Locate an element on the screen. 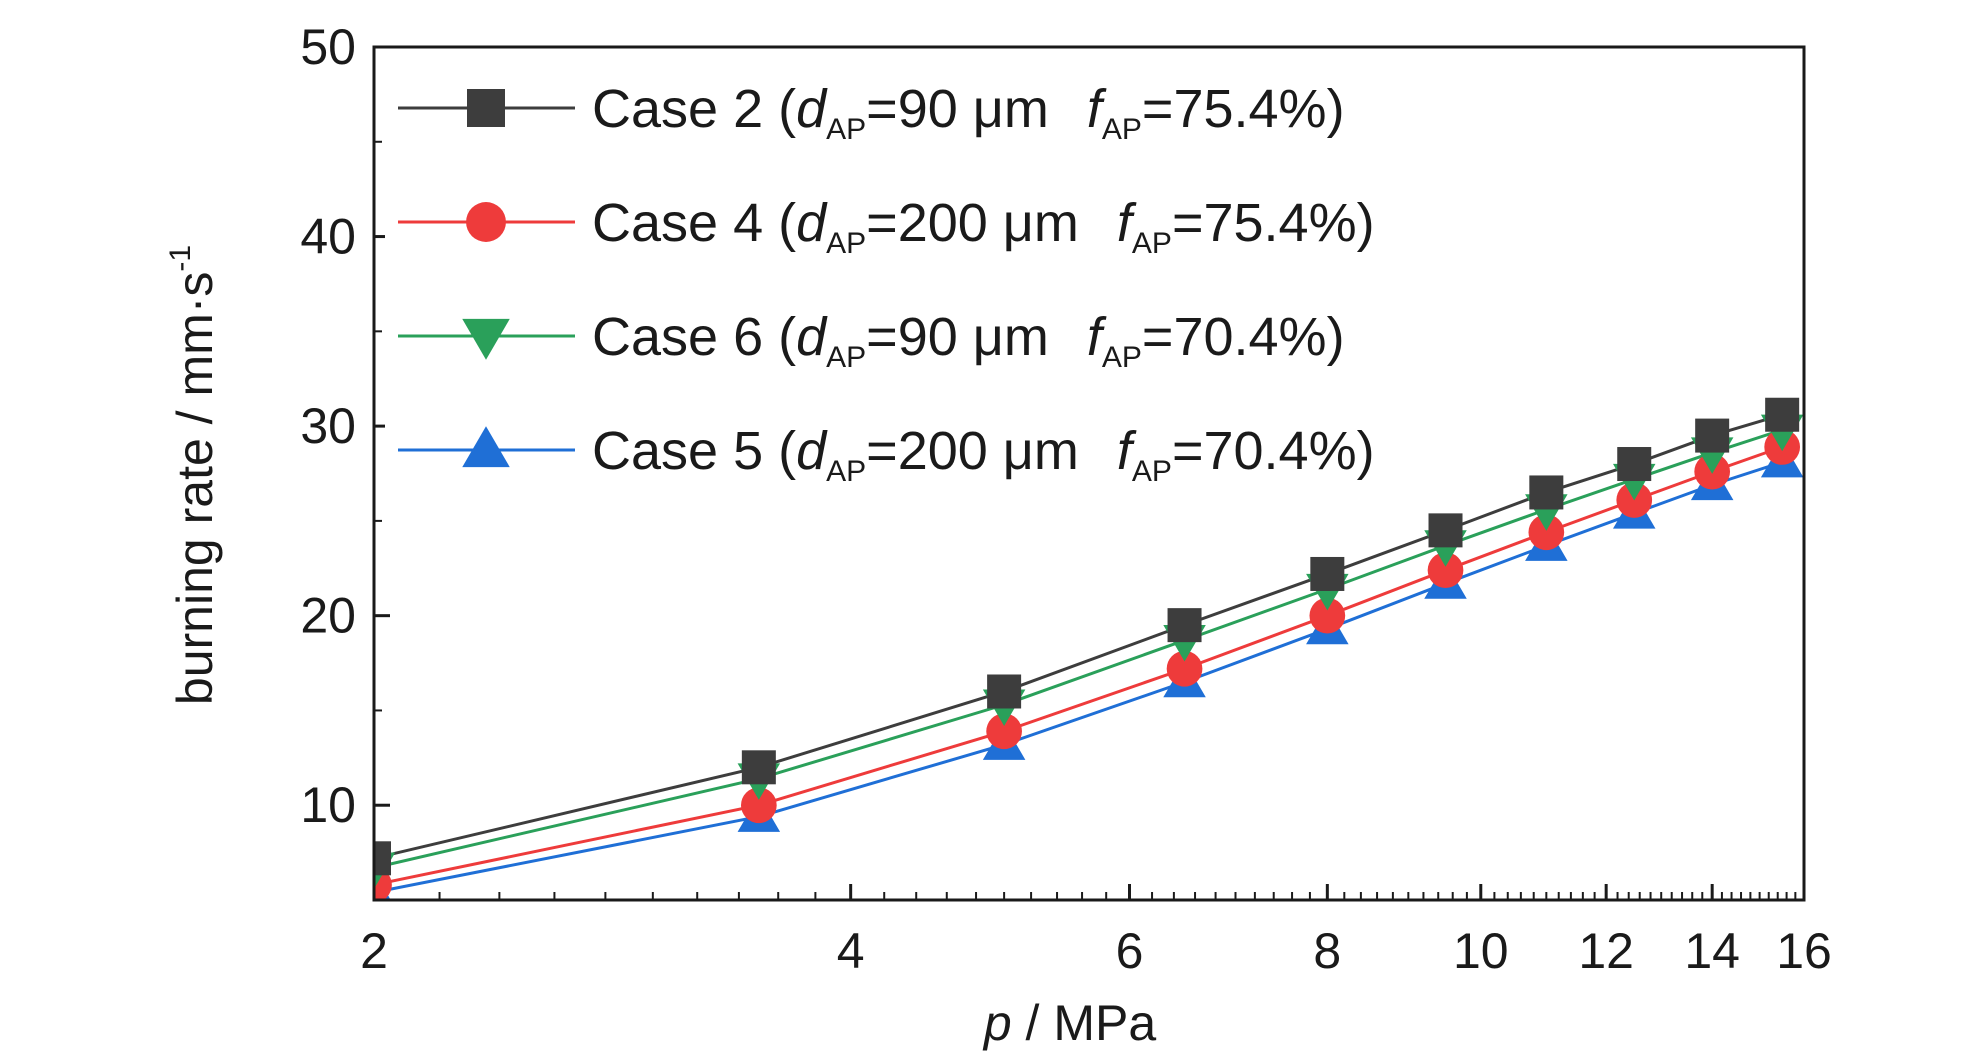  x-tick-label: 4 is located at coordinates (851, 951).